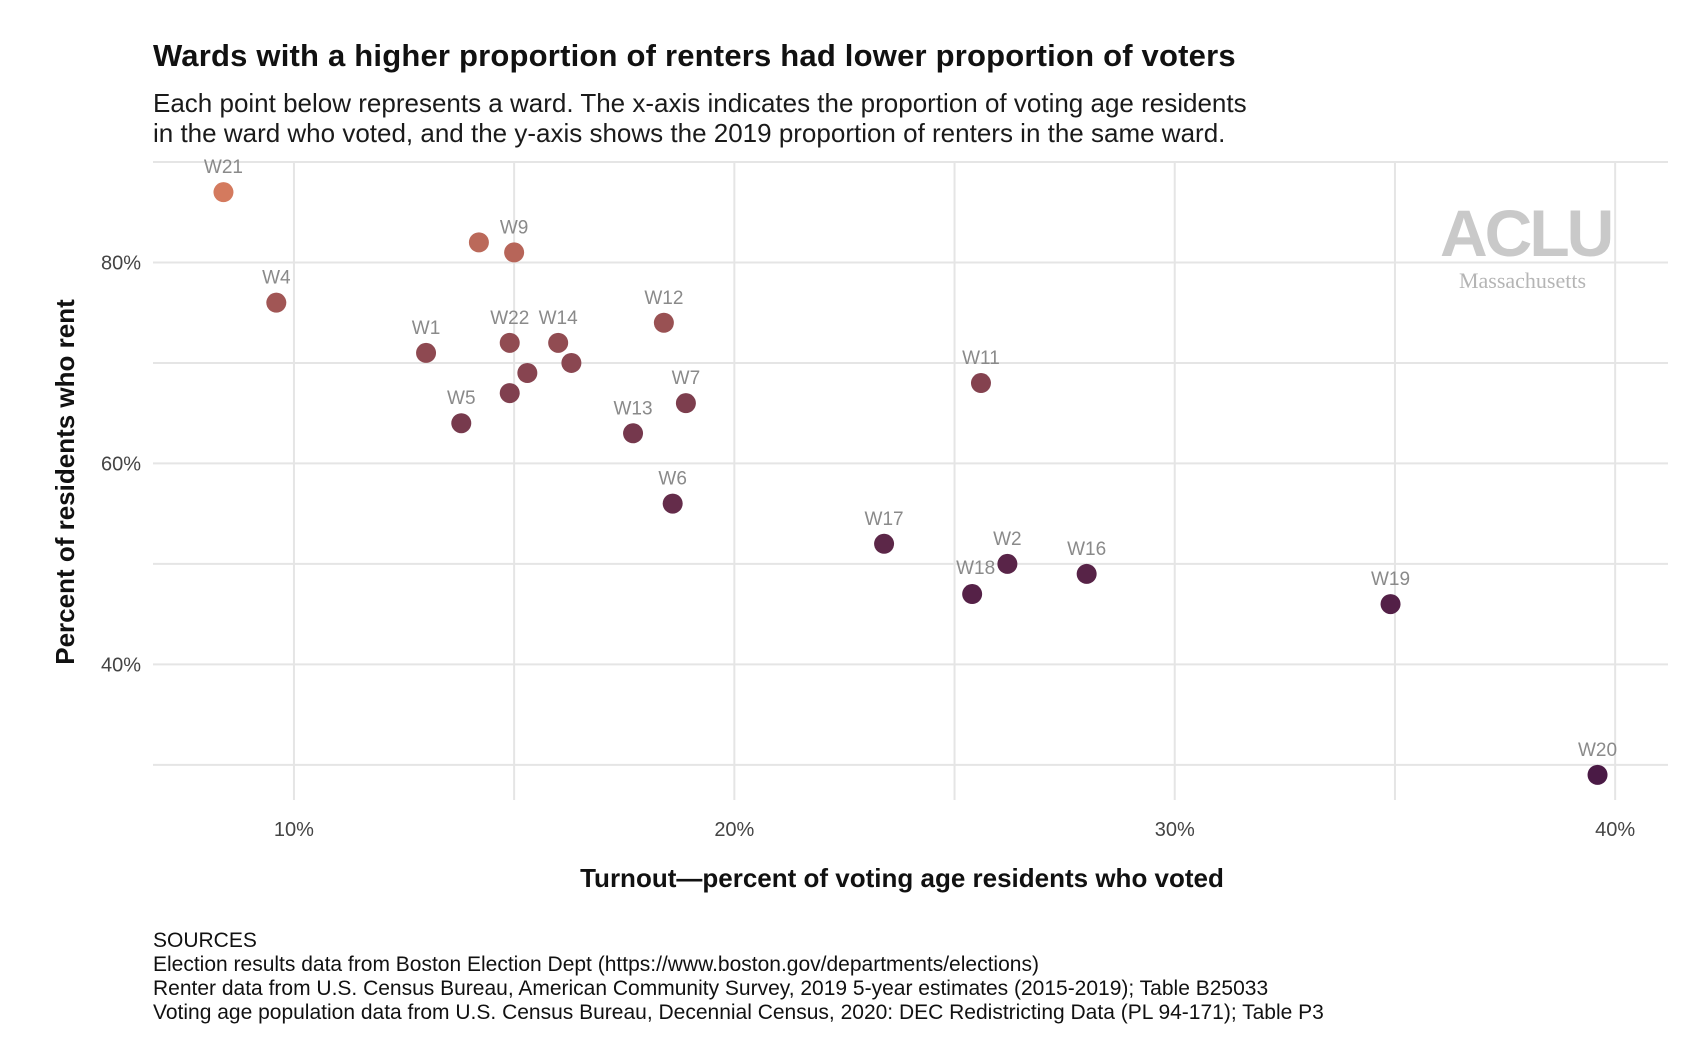  Describe the element at coordinates (981, 358) in the screenshot. I see `point-label: W11` at that location.